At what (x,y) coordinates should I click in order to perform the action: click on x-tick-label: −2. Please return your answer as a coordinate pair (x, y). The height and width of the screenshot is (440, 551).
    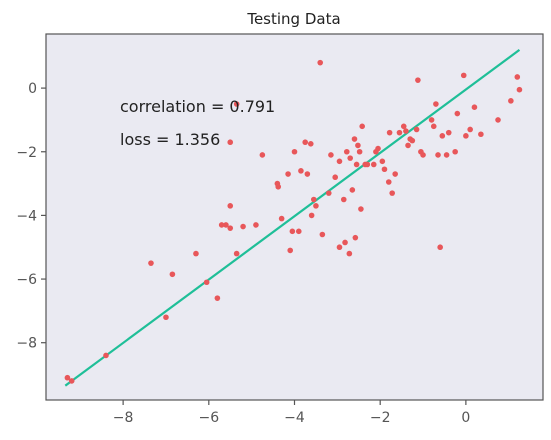
    Looking at the image, I should click on (380, 418).